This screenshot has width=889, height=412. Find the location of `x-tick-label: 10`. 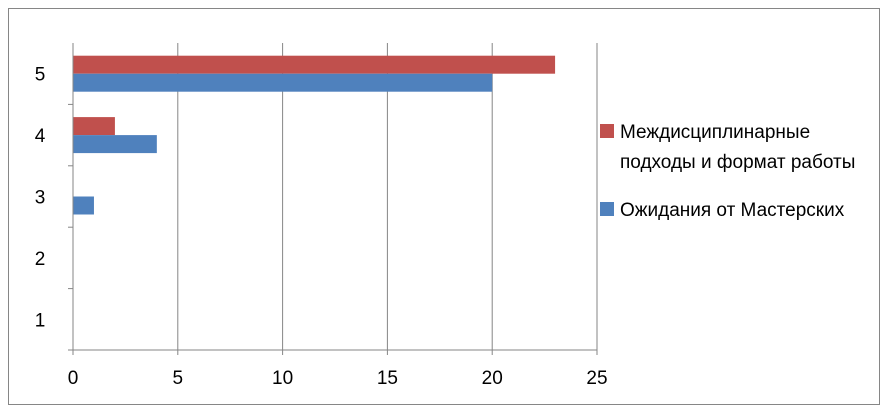

x-tick-label: 10 is located at coordinates (282, 378).